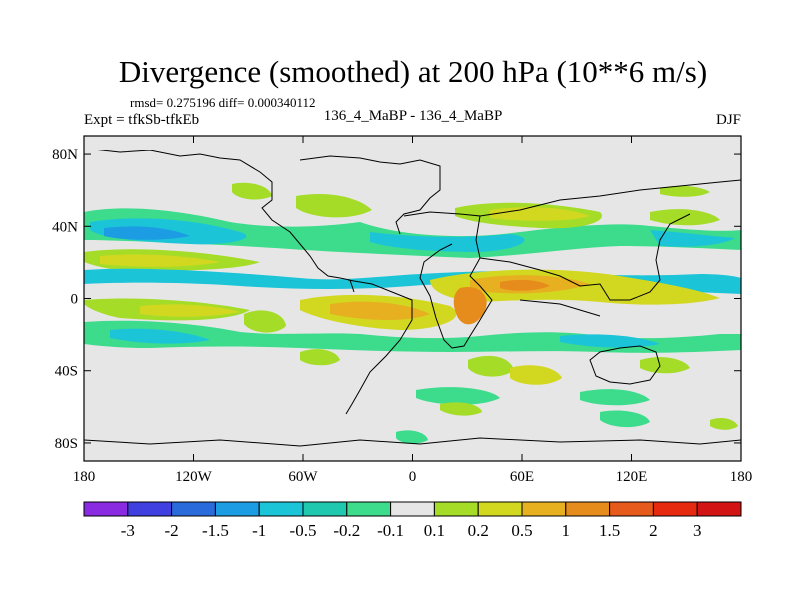  What do you see at coordinates (697, 530) in the screenshot?
I see `colorbar-level-label: 3` at bounding box center [697, 530].